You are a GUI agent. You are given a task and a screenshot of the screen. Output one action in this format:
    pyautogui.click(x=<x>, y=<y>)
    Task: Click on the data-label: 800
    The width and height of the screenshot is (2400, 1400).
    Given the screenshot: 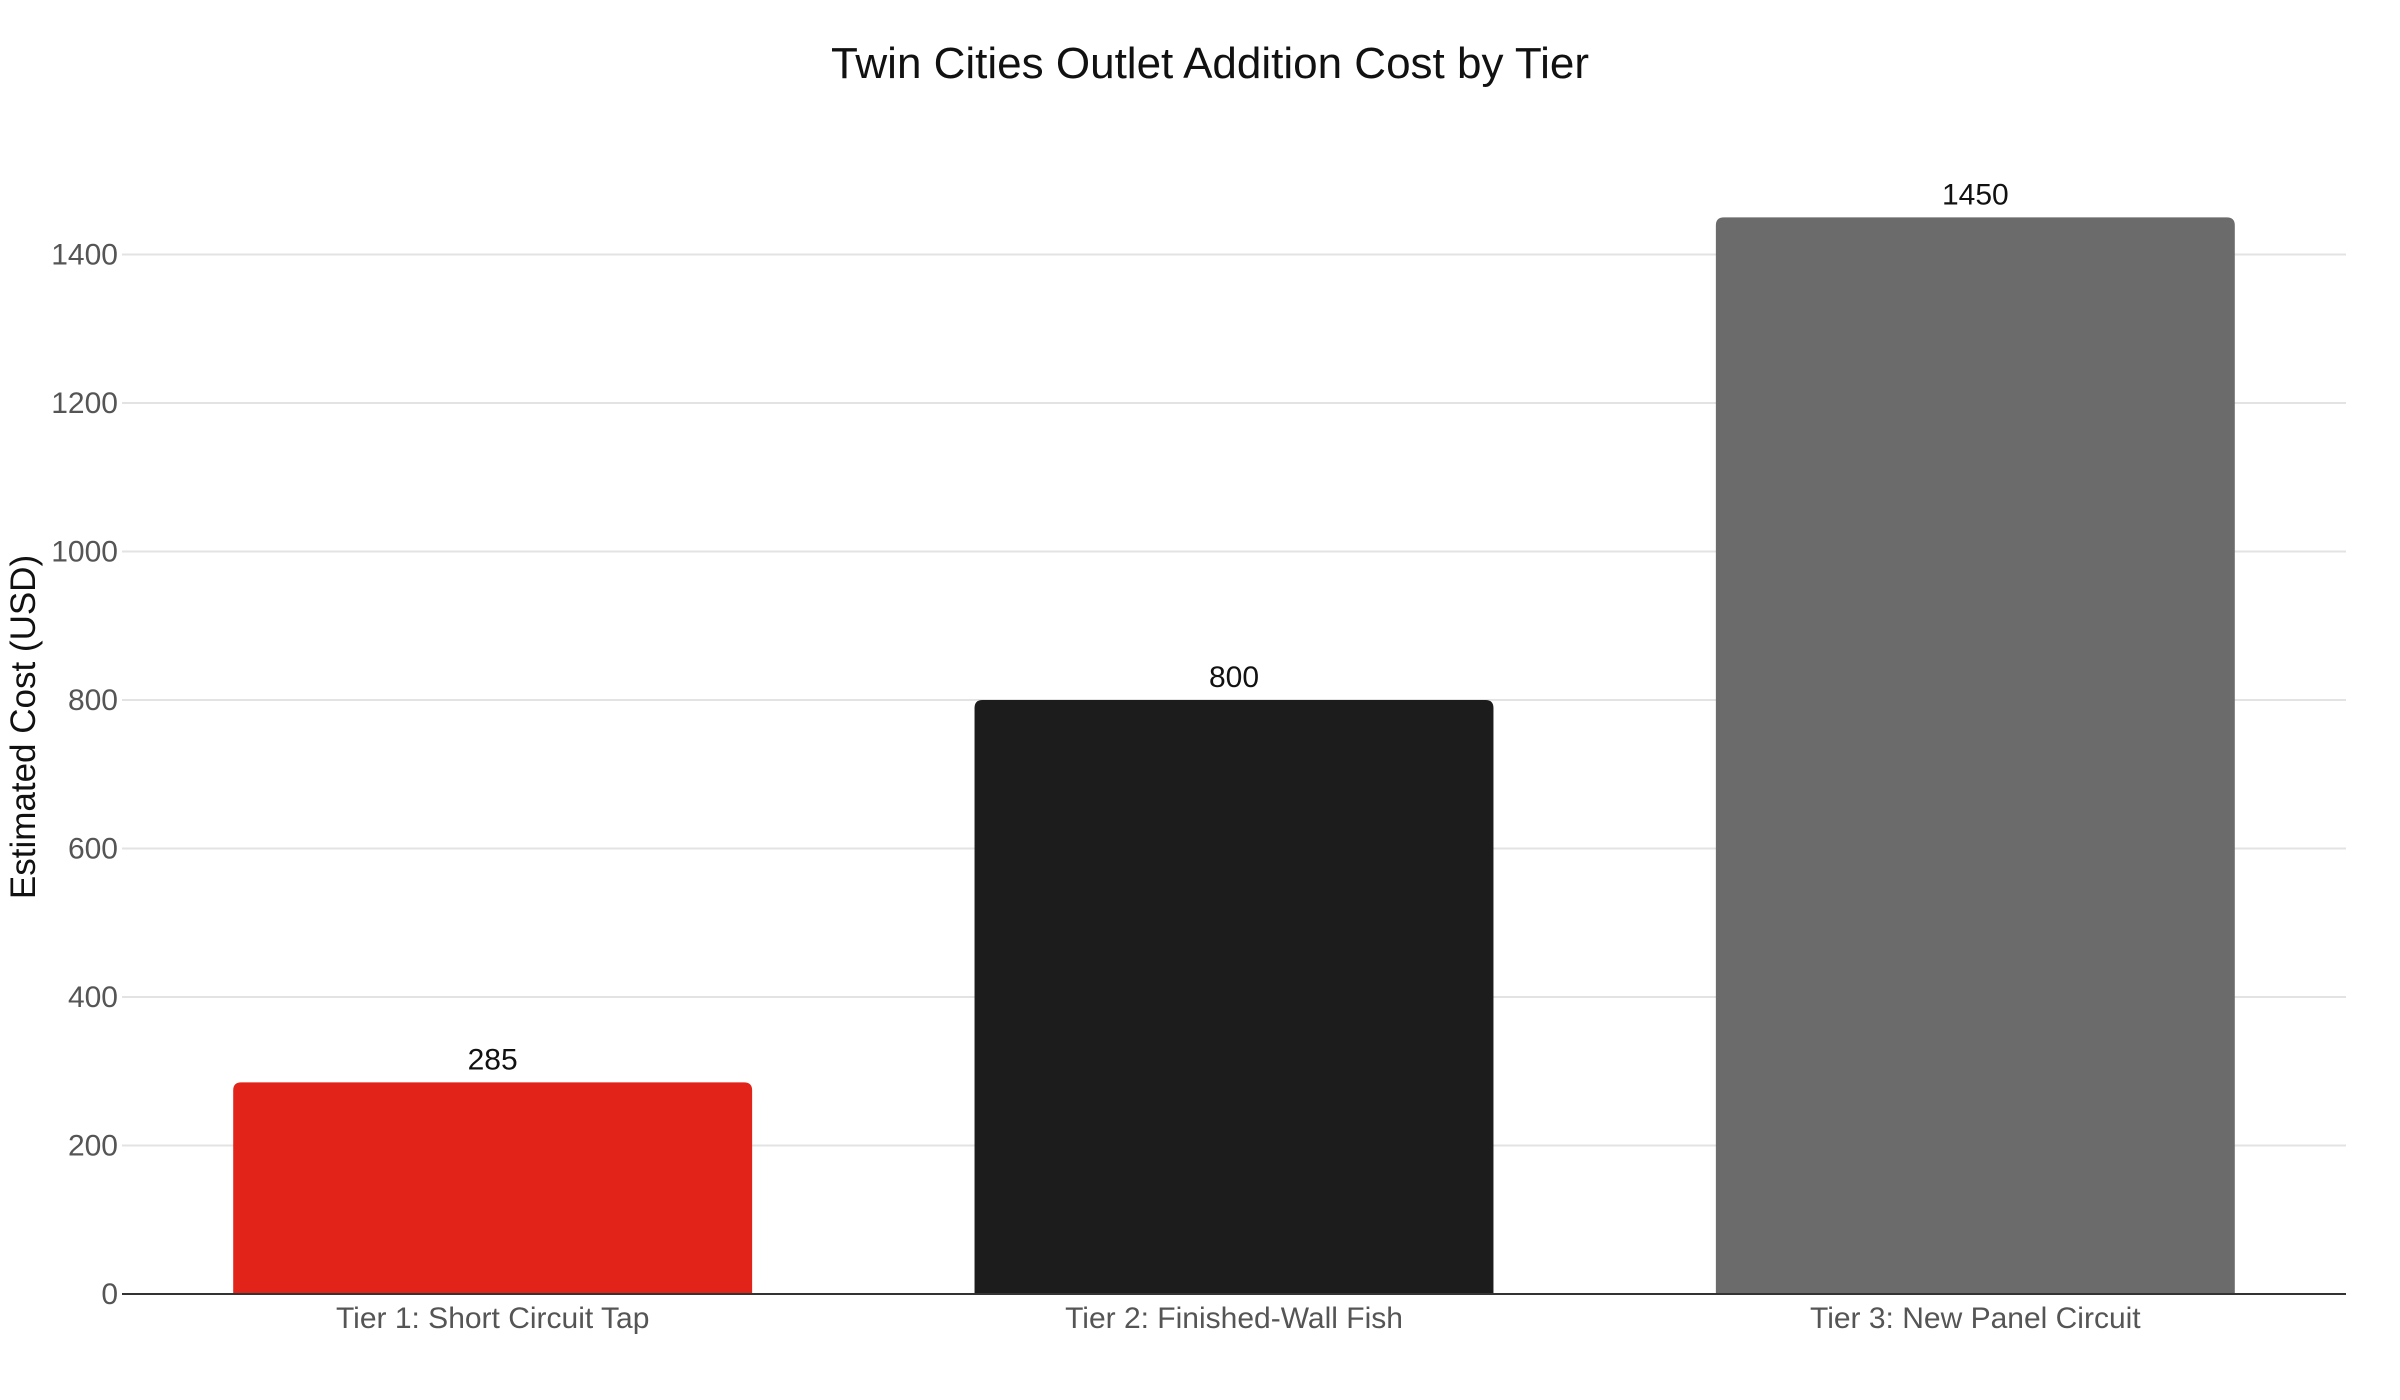 What is the action you would take?
    pyautogui.click(x=1234, y=677)
    